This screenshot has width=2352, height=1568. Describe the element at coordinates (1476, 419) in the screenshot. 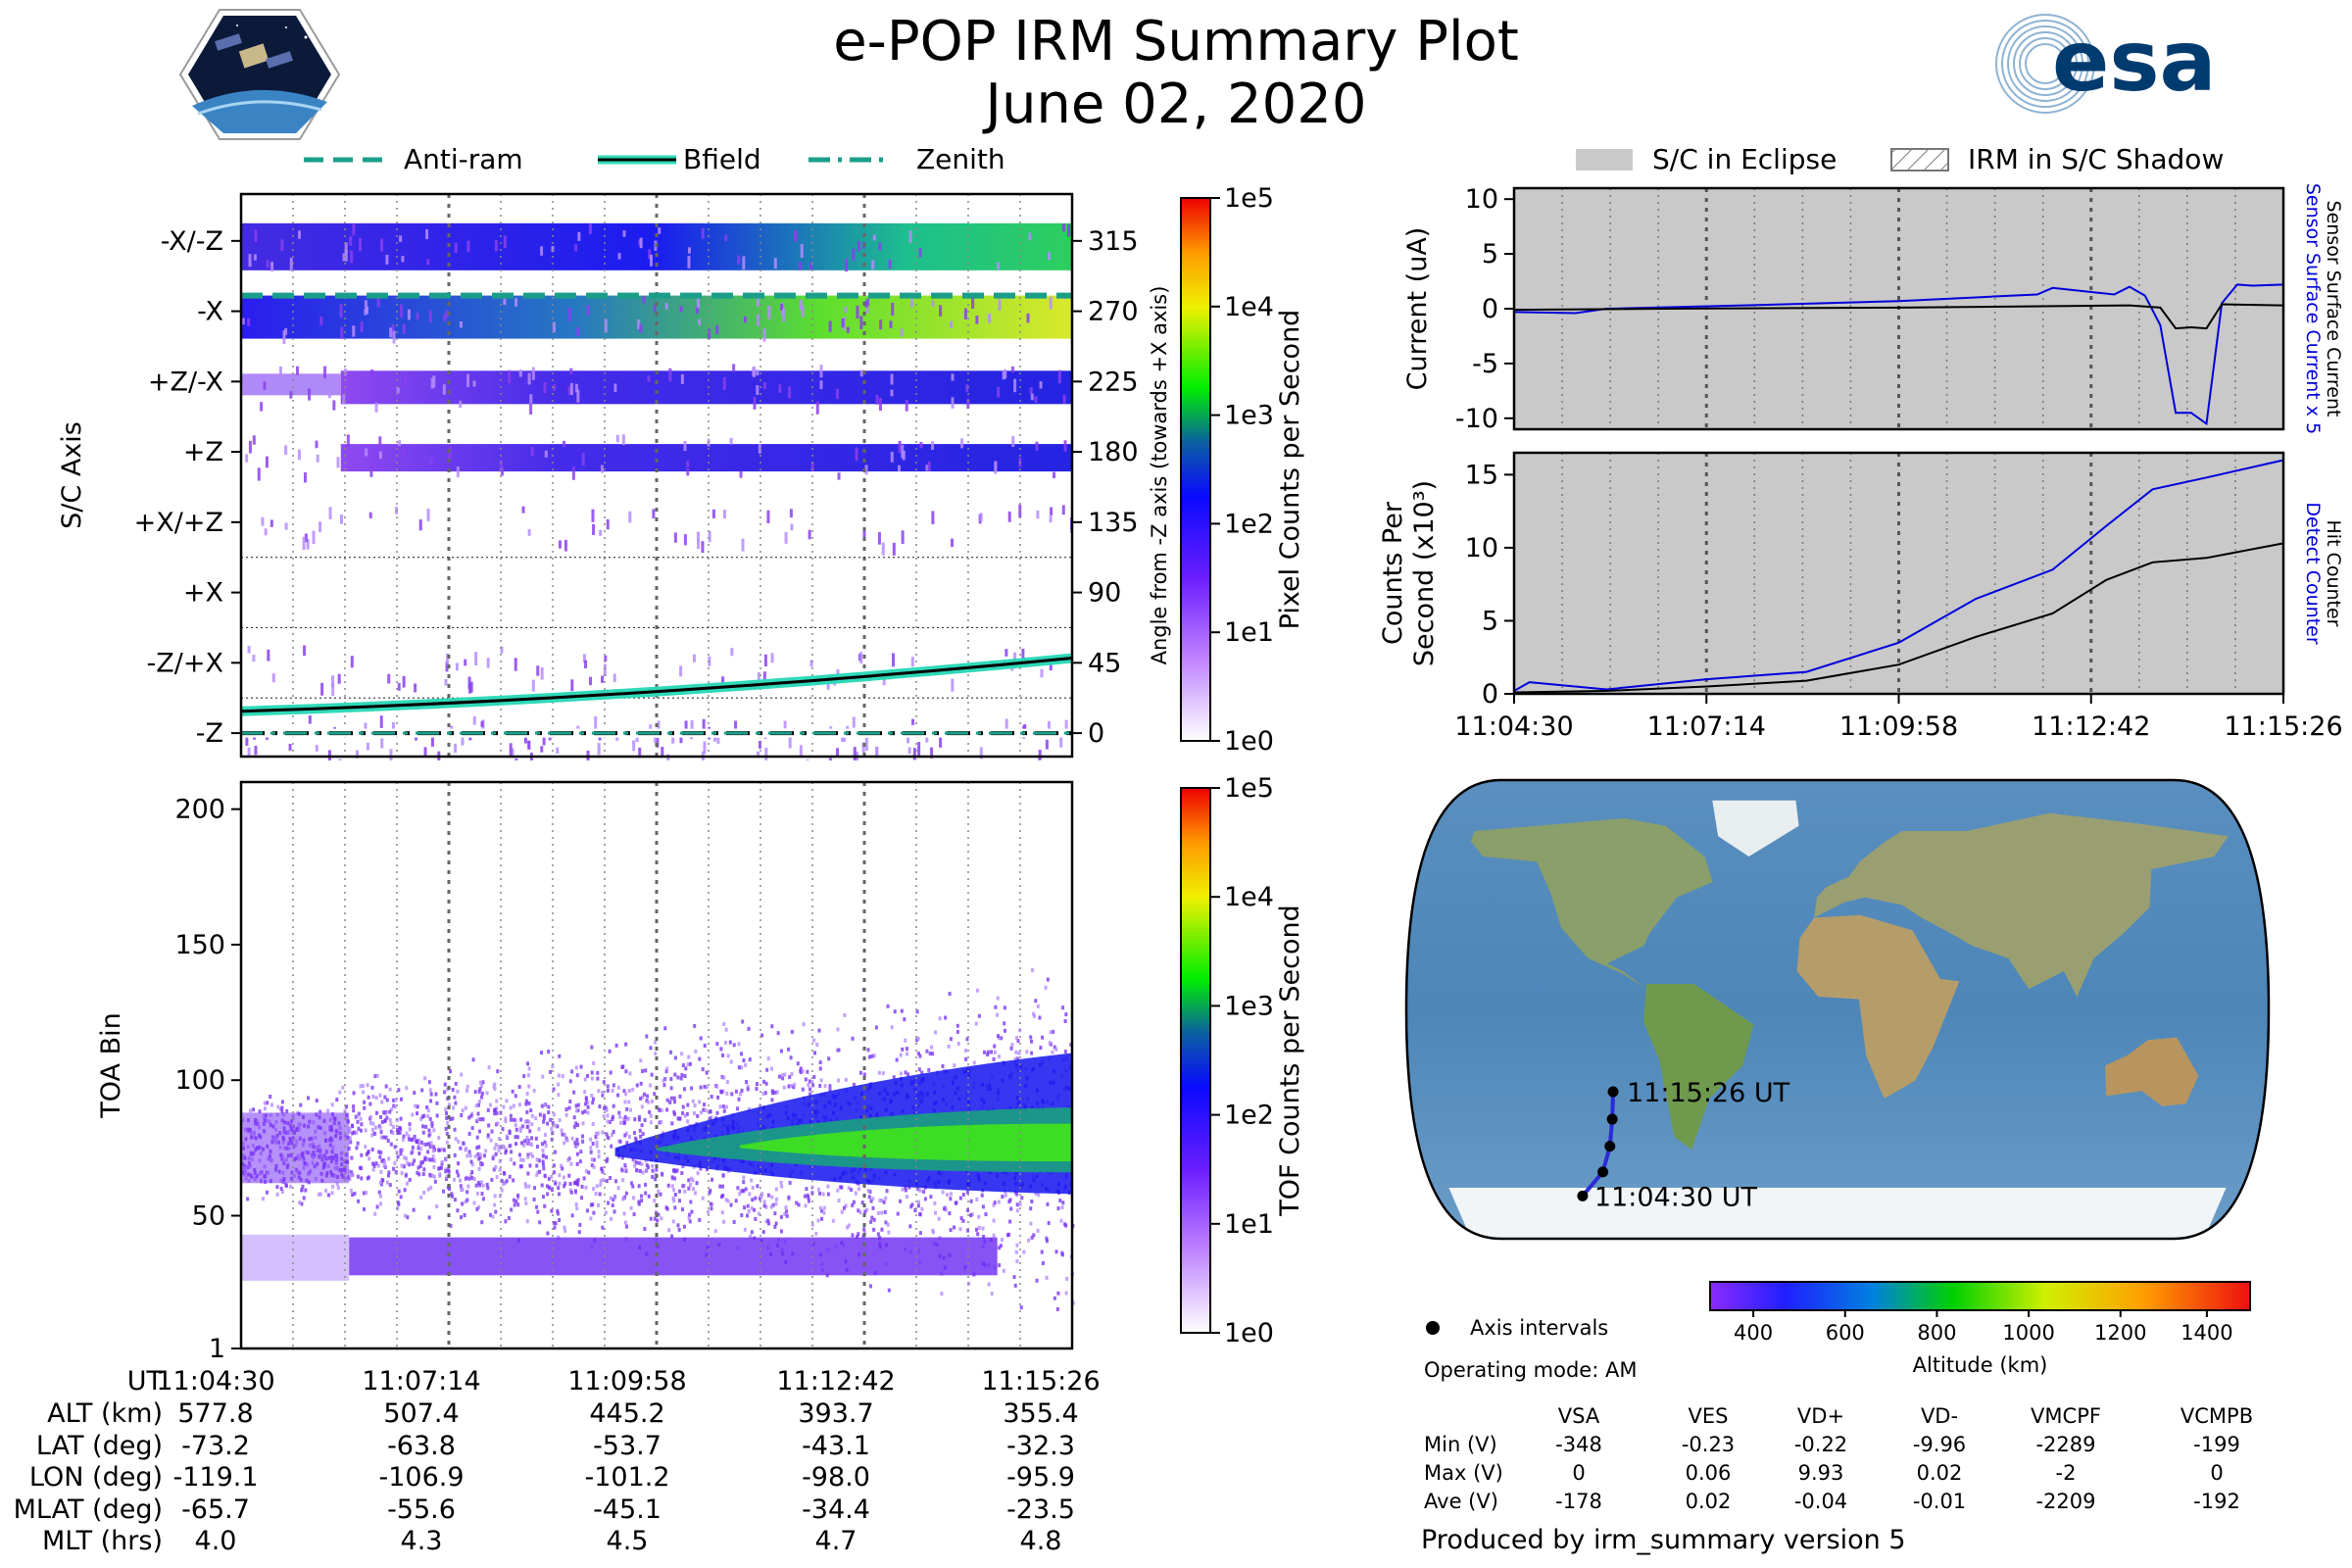

I see `current-ytick-label: -10` at that location.